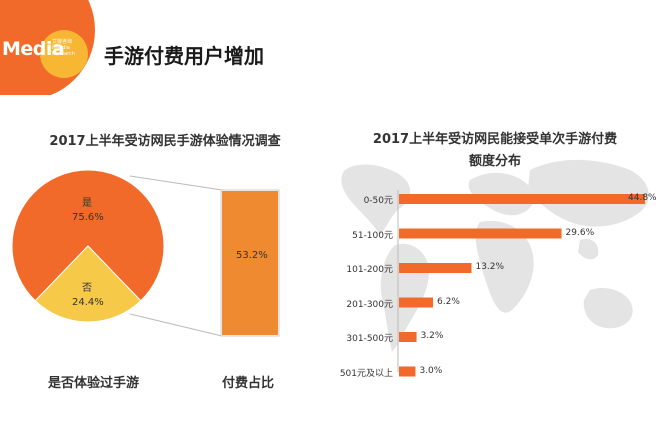 Image resolution: width=660 pixels, height=423 pixels. Describe the element at coordinates (184, 56) in the screenshot. I see `page-title: 手游付费用户增加` at that location.